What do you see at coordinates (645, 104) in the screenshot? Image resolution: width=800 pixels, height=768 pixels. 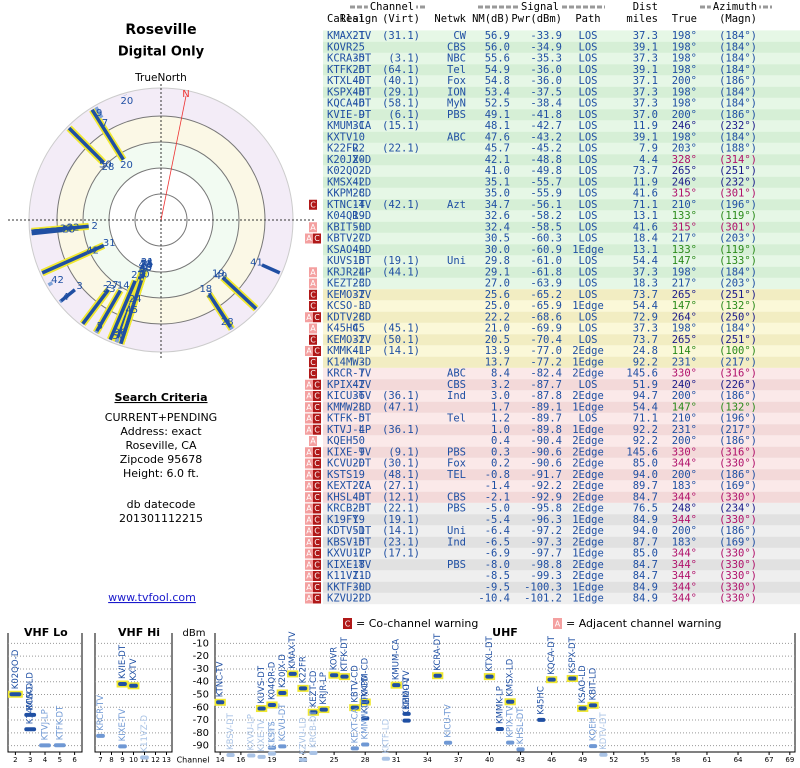 I see `cell: 37.3` at bounding box center [645, 104].